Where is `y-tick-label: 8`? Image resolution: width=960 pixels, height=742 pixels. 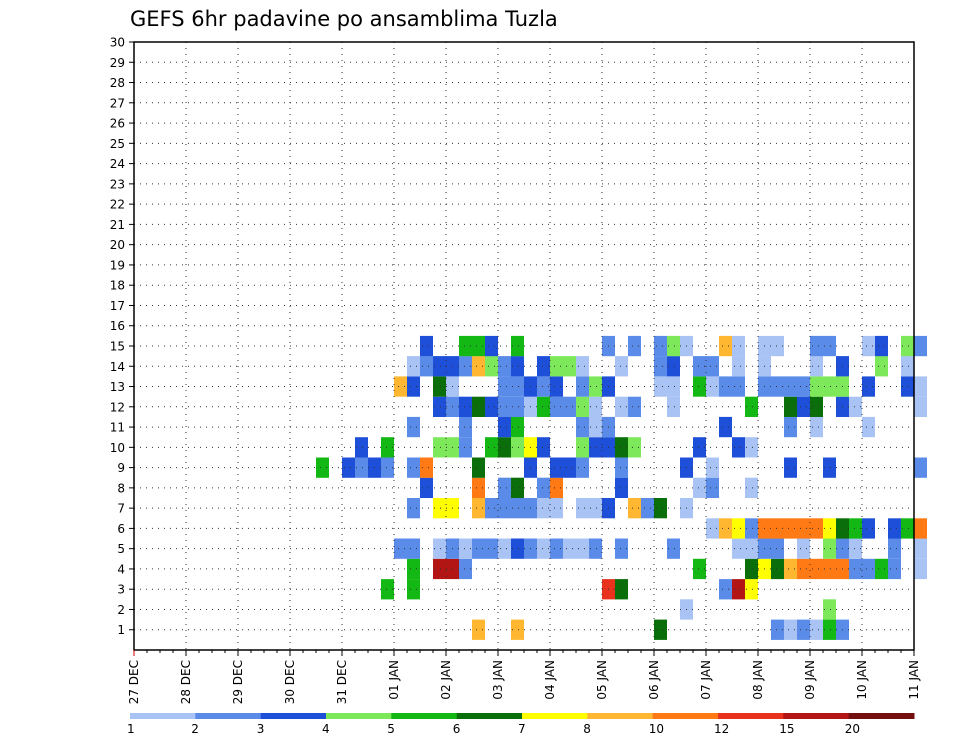
y-tick-label: 8 is located at coordinates (121, 488).